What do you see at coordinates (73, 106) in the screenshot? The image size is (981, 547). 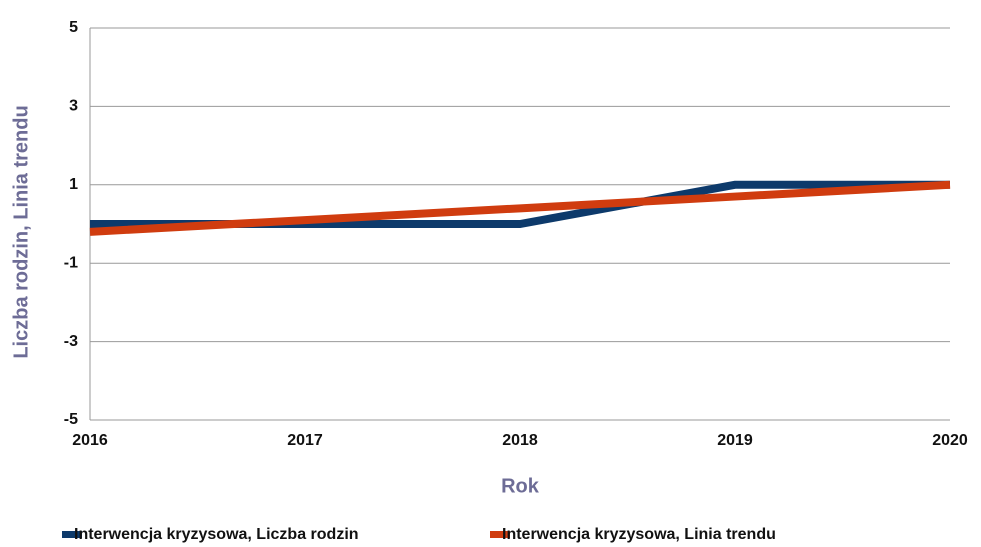 I see `y-tick-label: 3` at bounding box center [73, 106].